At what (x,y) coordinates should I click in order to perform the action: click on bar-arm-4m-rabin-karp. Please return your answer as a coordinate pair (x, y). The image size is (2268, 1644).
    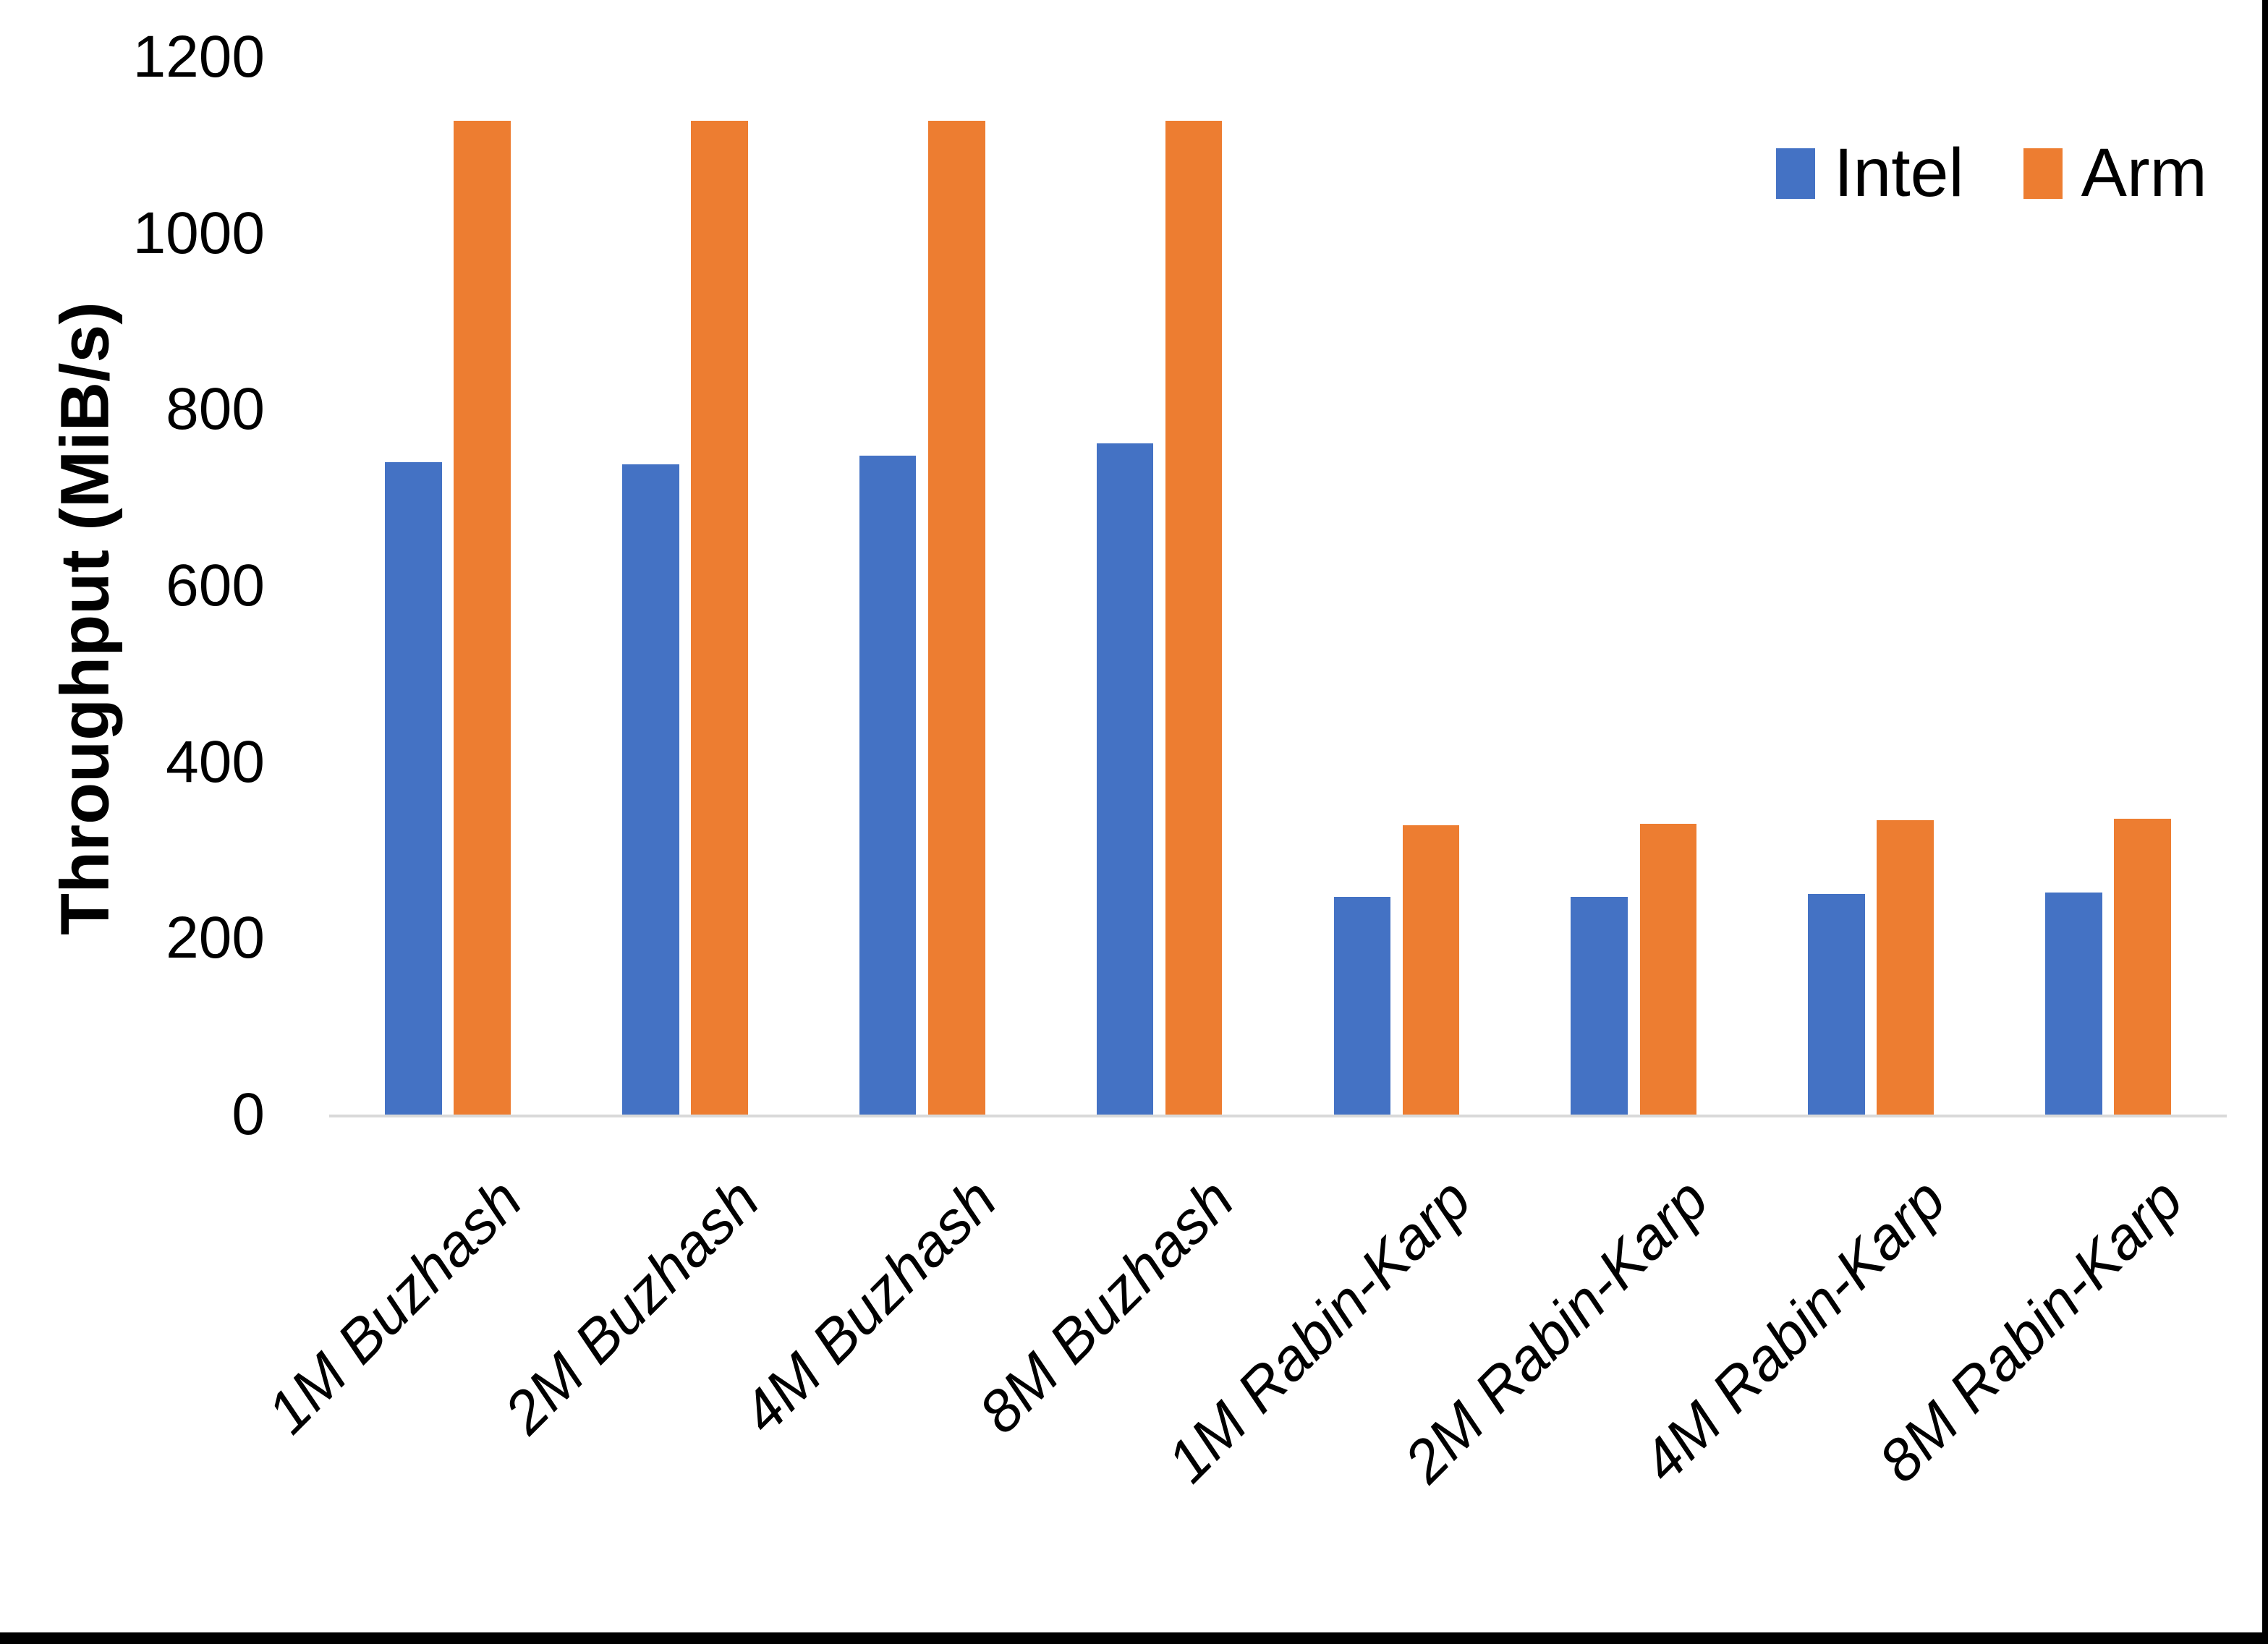
    Looking at the image, I should click on (1905, 967).